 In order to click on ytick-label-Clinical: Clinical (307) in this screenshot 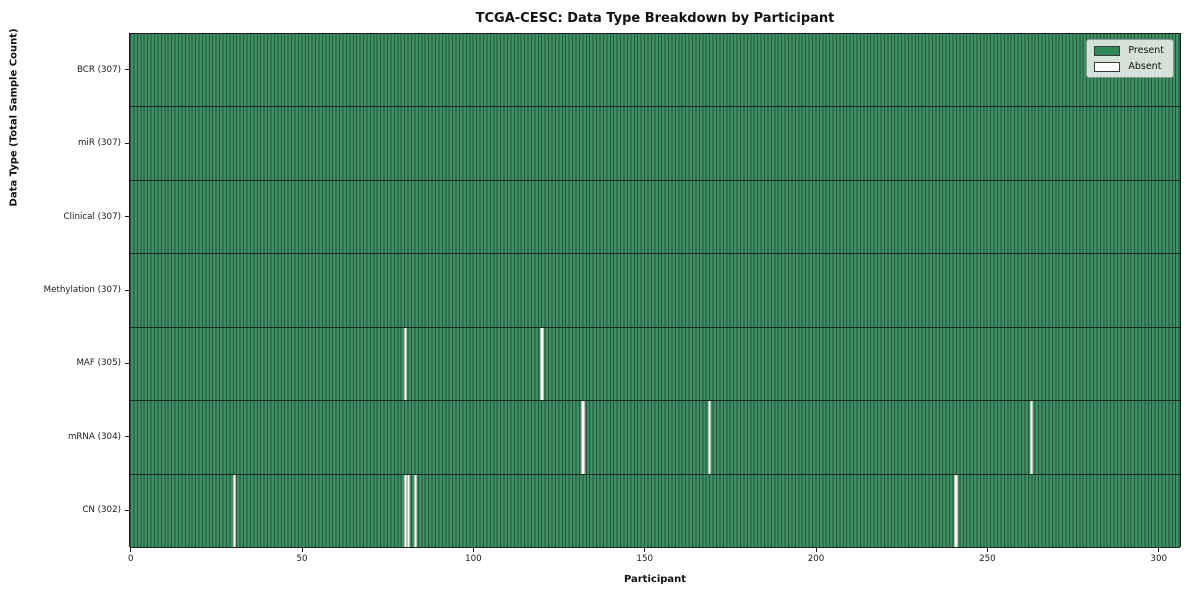, I will do `click(92, 216)`.